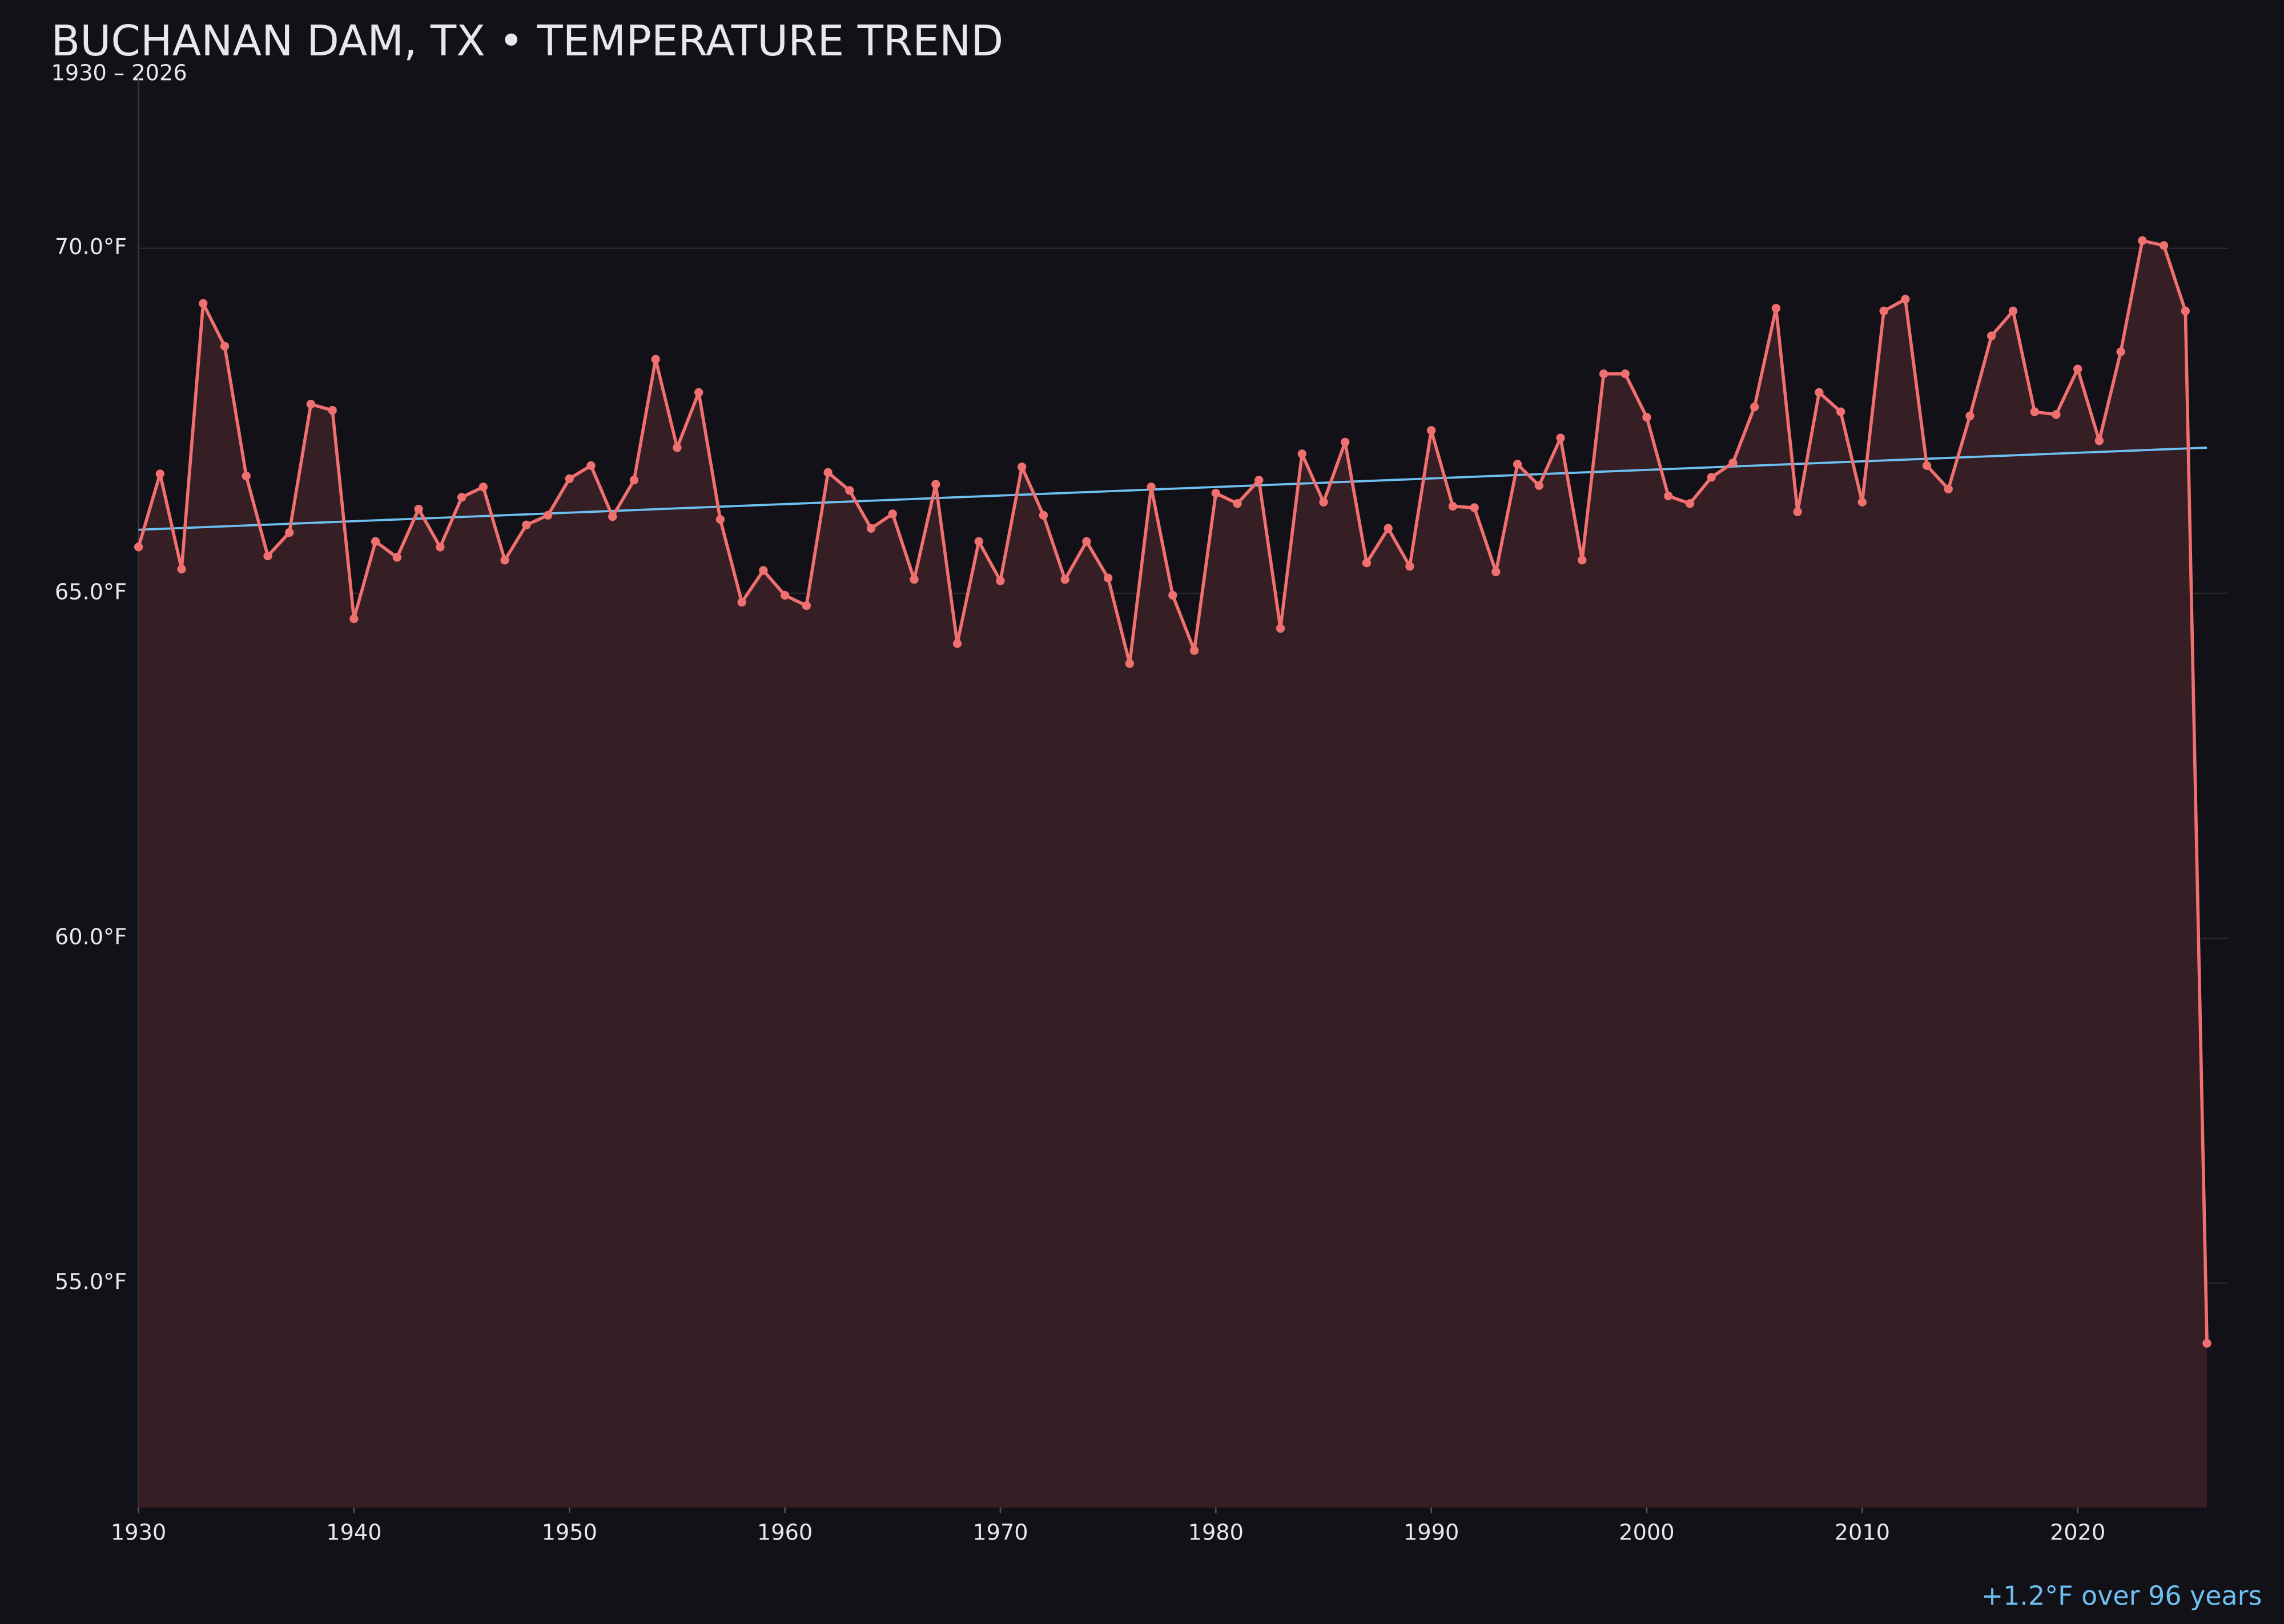 The image size is (2284, 1624). Describe the element at coordinates (353, 1532) in the screenshot. I see `x-tick-label: 1940` at that location.